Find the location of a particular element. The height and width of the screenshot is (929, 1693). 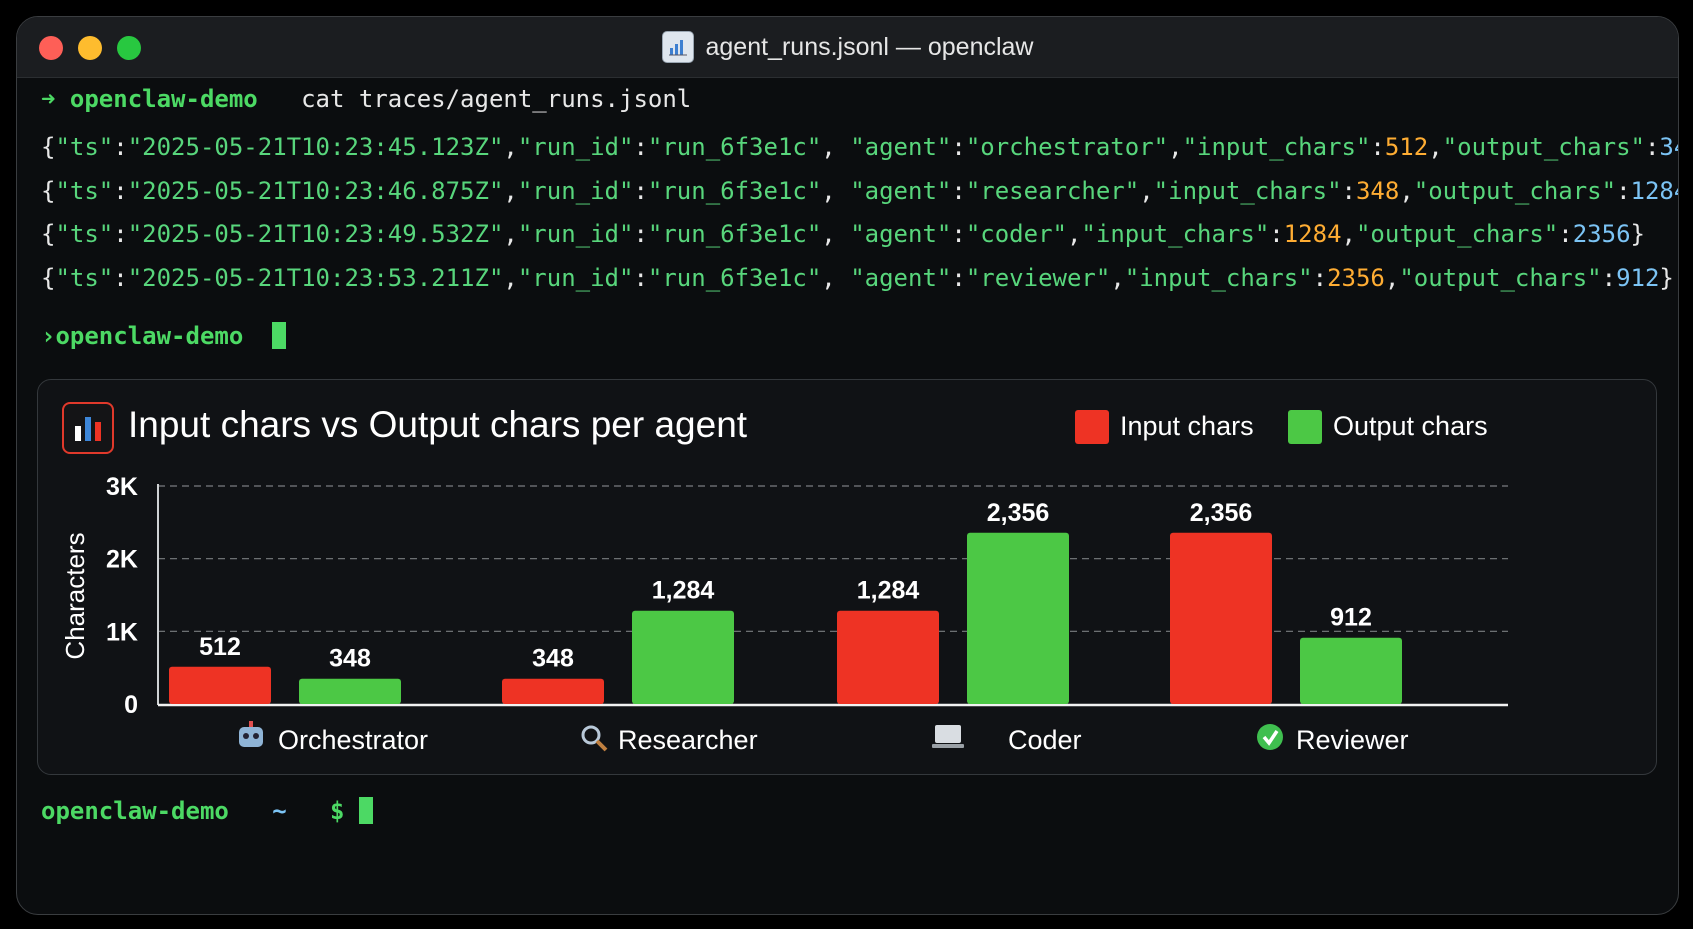

minimize-button is located at coordinates (90, 48).